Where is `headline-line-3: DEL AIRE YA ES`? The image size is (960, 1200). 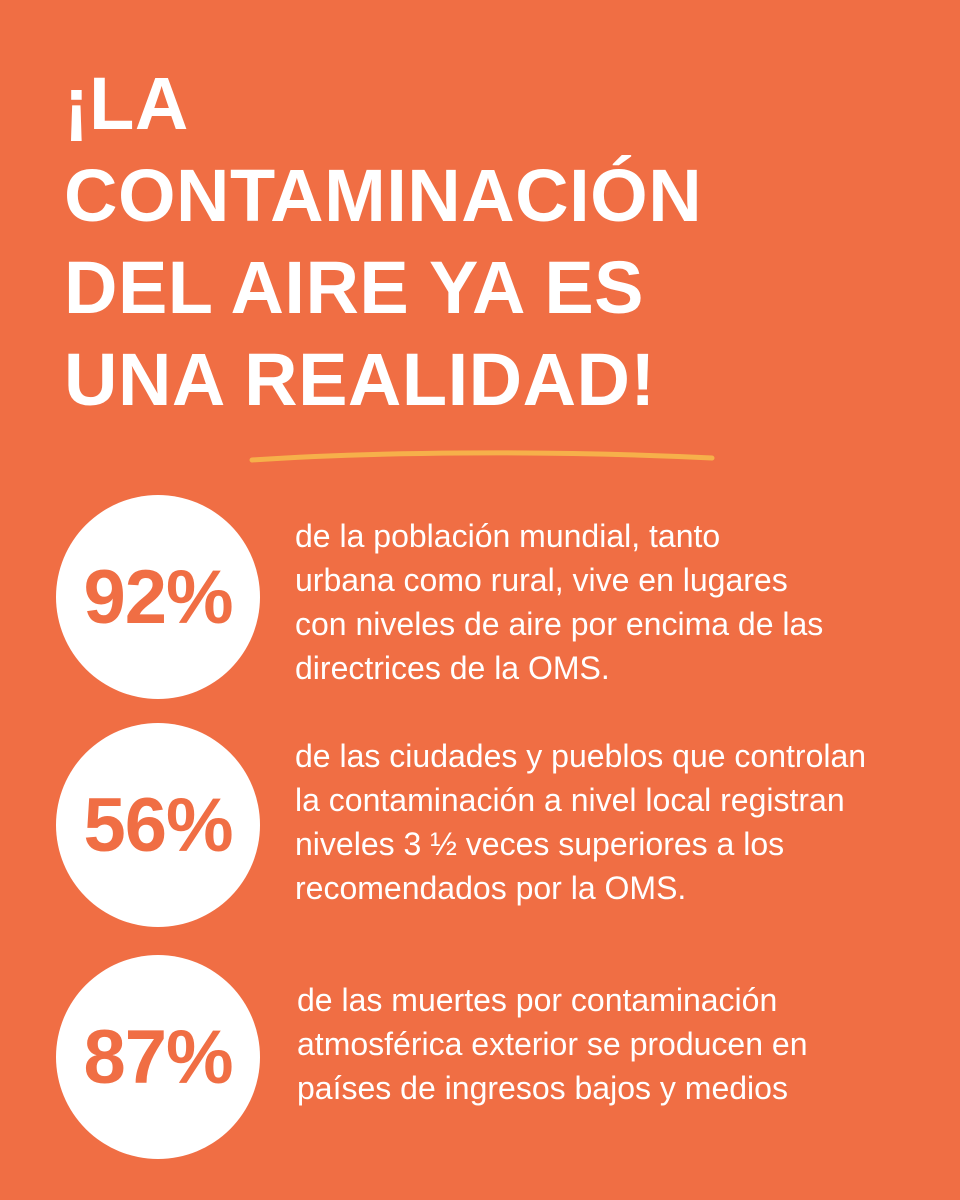 headline-line-3: DEL AIRE YA ES is located at coordinates (354, 287).